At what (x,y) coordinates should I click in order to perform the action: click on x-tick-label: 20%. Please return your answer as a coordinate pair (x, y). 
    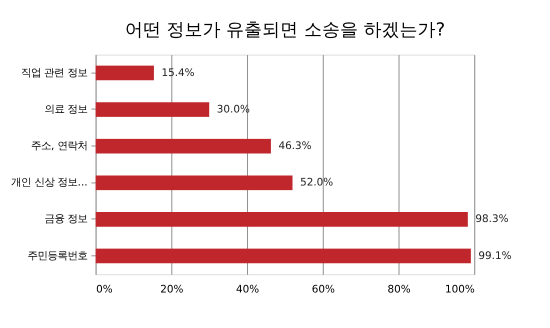
    Looking at the image, I should click on (172, 290).